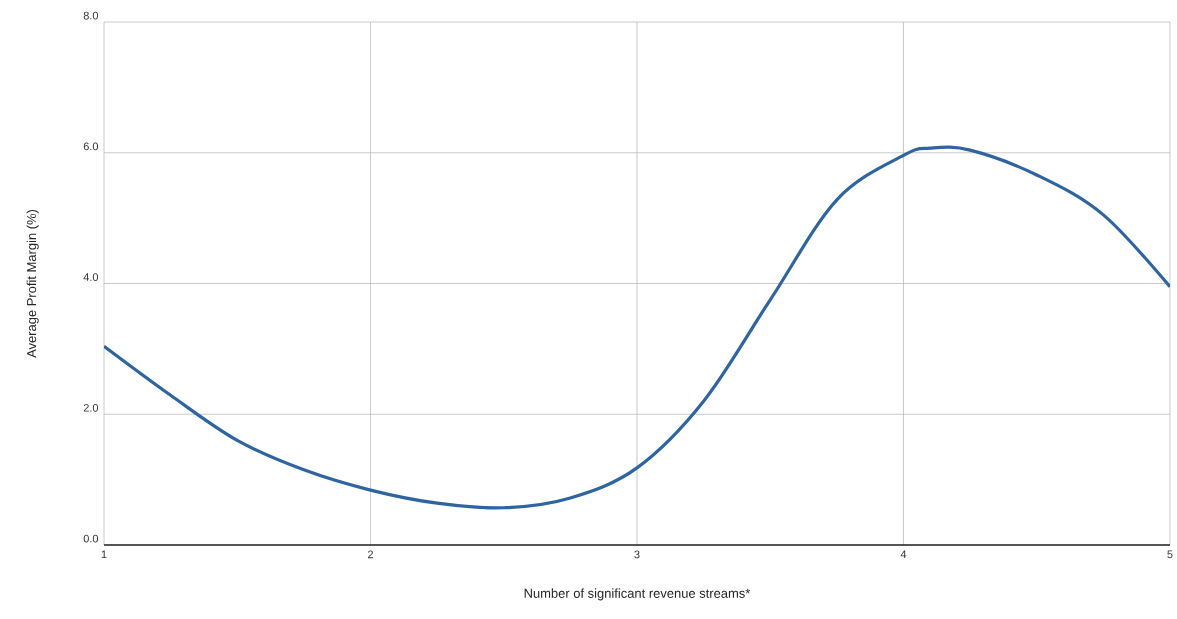 This screenshot has width=1177, height=619. Describe the element at coordinates (637, 594) in the screenshot. I see `x-axis-title: Number of significant revenue streams*` at that location.